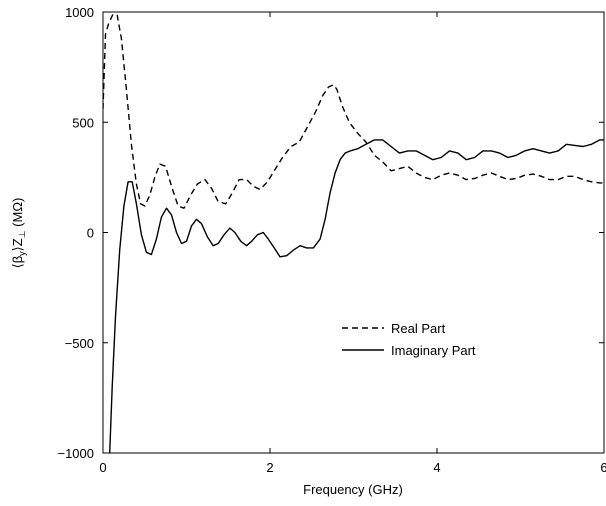 The image size is (606, 506). Describe the element at coordinates (90, 233) in the screenshot. I see `y-tick-label: 0` at that location.